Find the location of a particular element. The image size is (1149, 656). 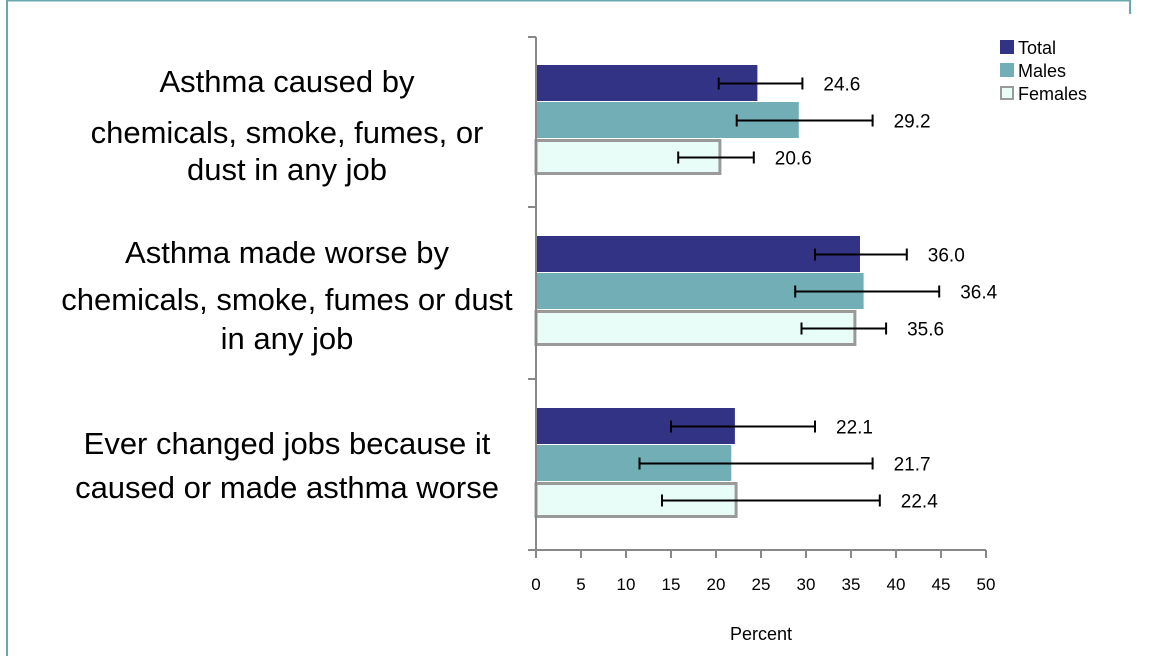

data-label: 22.4 is located at coordinates (919, 502).